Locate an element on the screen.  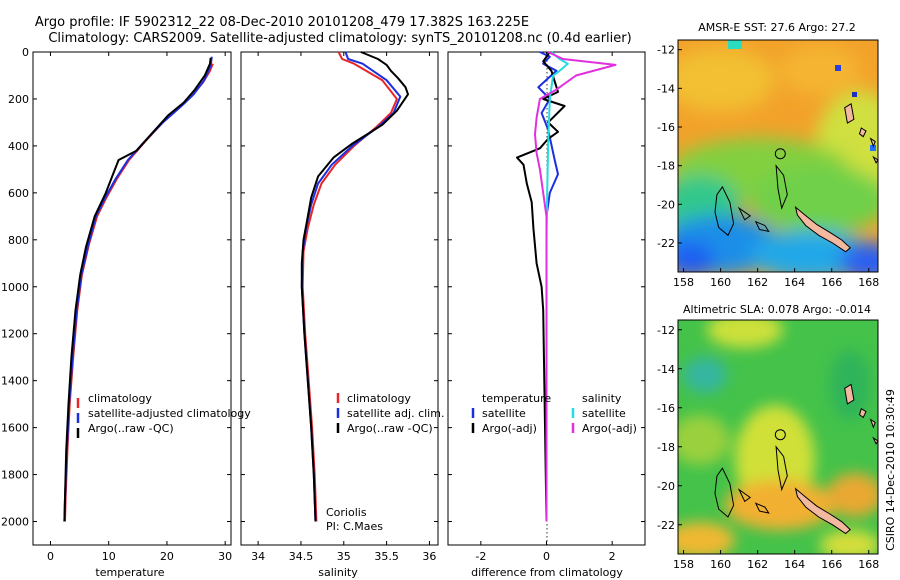
difference-legend-salinity: salinity satellite Argo(-adj) is located at coordinates (604, 413).